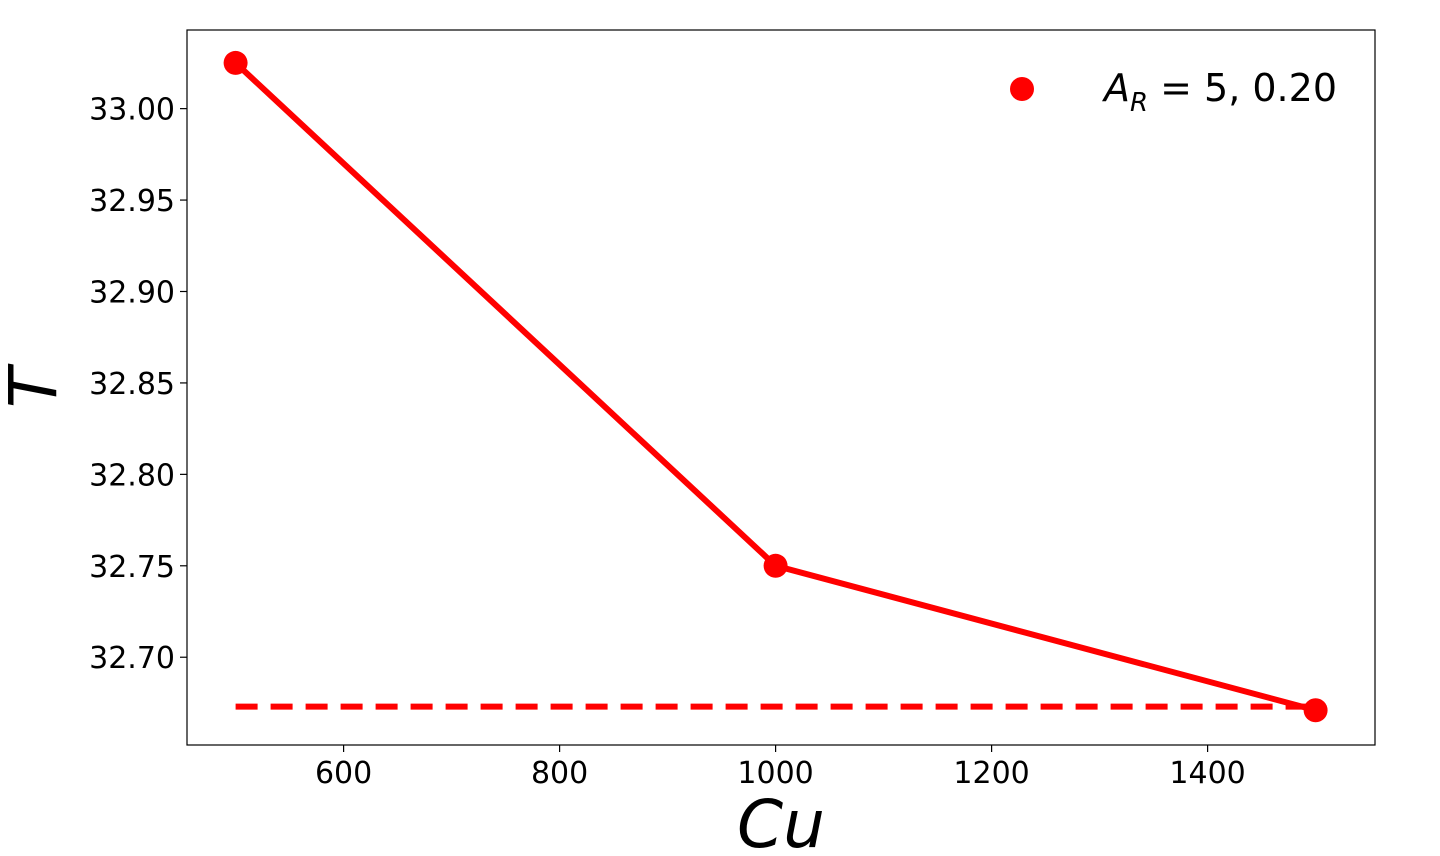 Image resolution: width=1440 pixels, height=856 pixels. Describe the element at coordinates (559, 773) in the screenshot. I see `x-tick-label: 800` at that location.